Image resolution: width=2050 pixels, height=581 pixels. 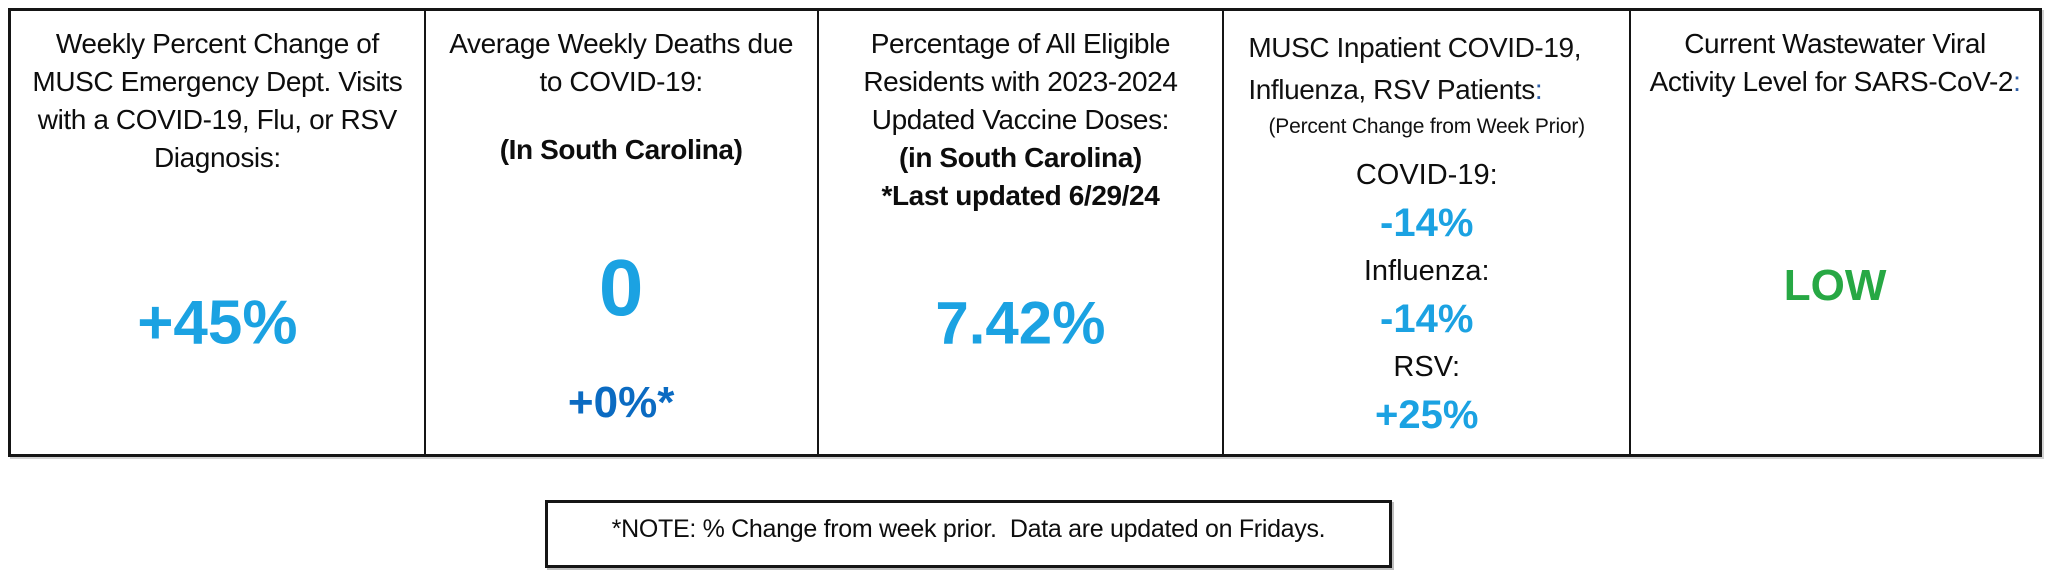 I want to click on vaccine-doses-updated-label: *Last updated 6/29/24, so click(x=1020, y=195).